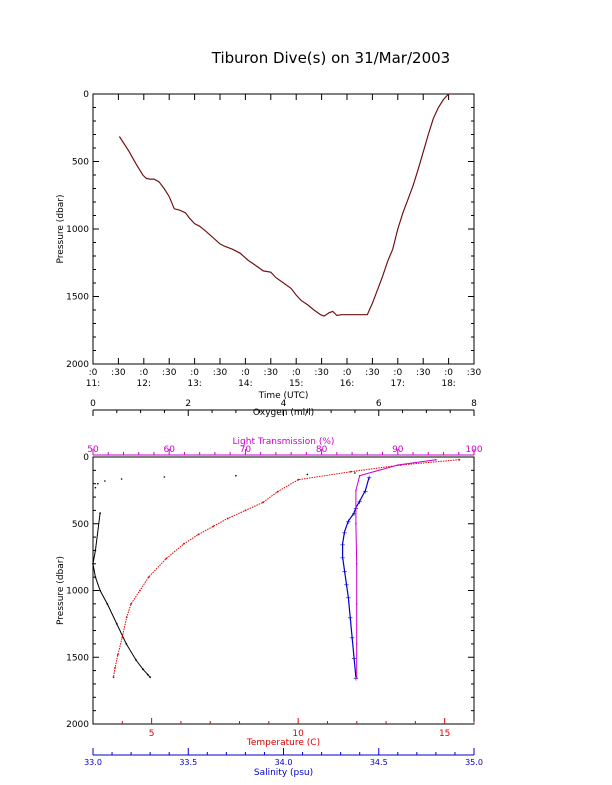 The width and height of the screenshot is (612, 785). What do you see at coordinates (284, 404) in the screenshot?
I see `oxygen-tick-label: 4` at bounding box center [284, 404].